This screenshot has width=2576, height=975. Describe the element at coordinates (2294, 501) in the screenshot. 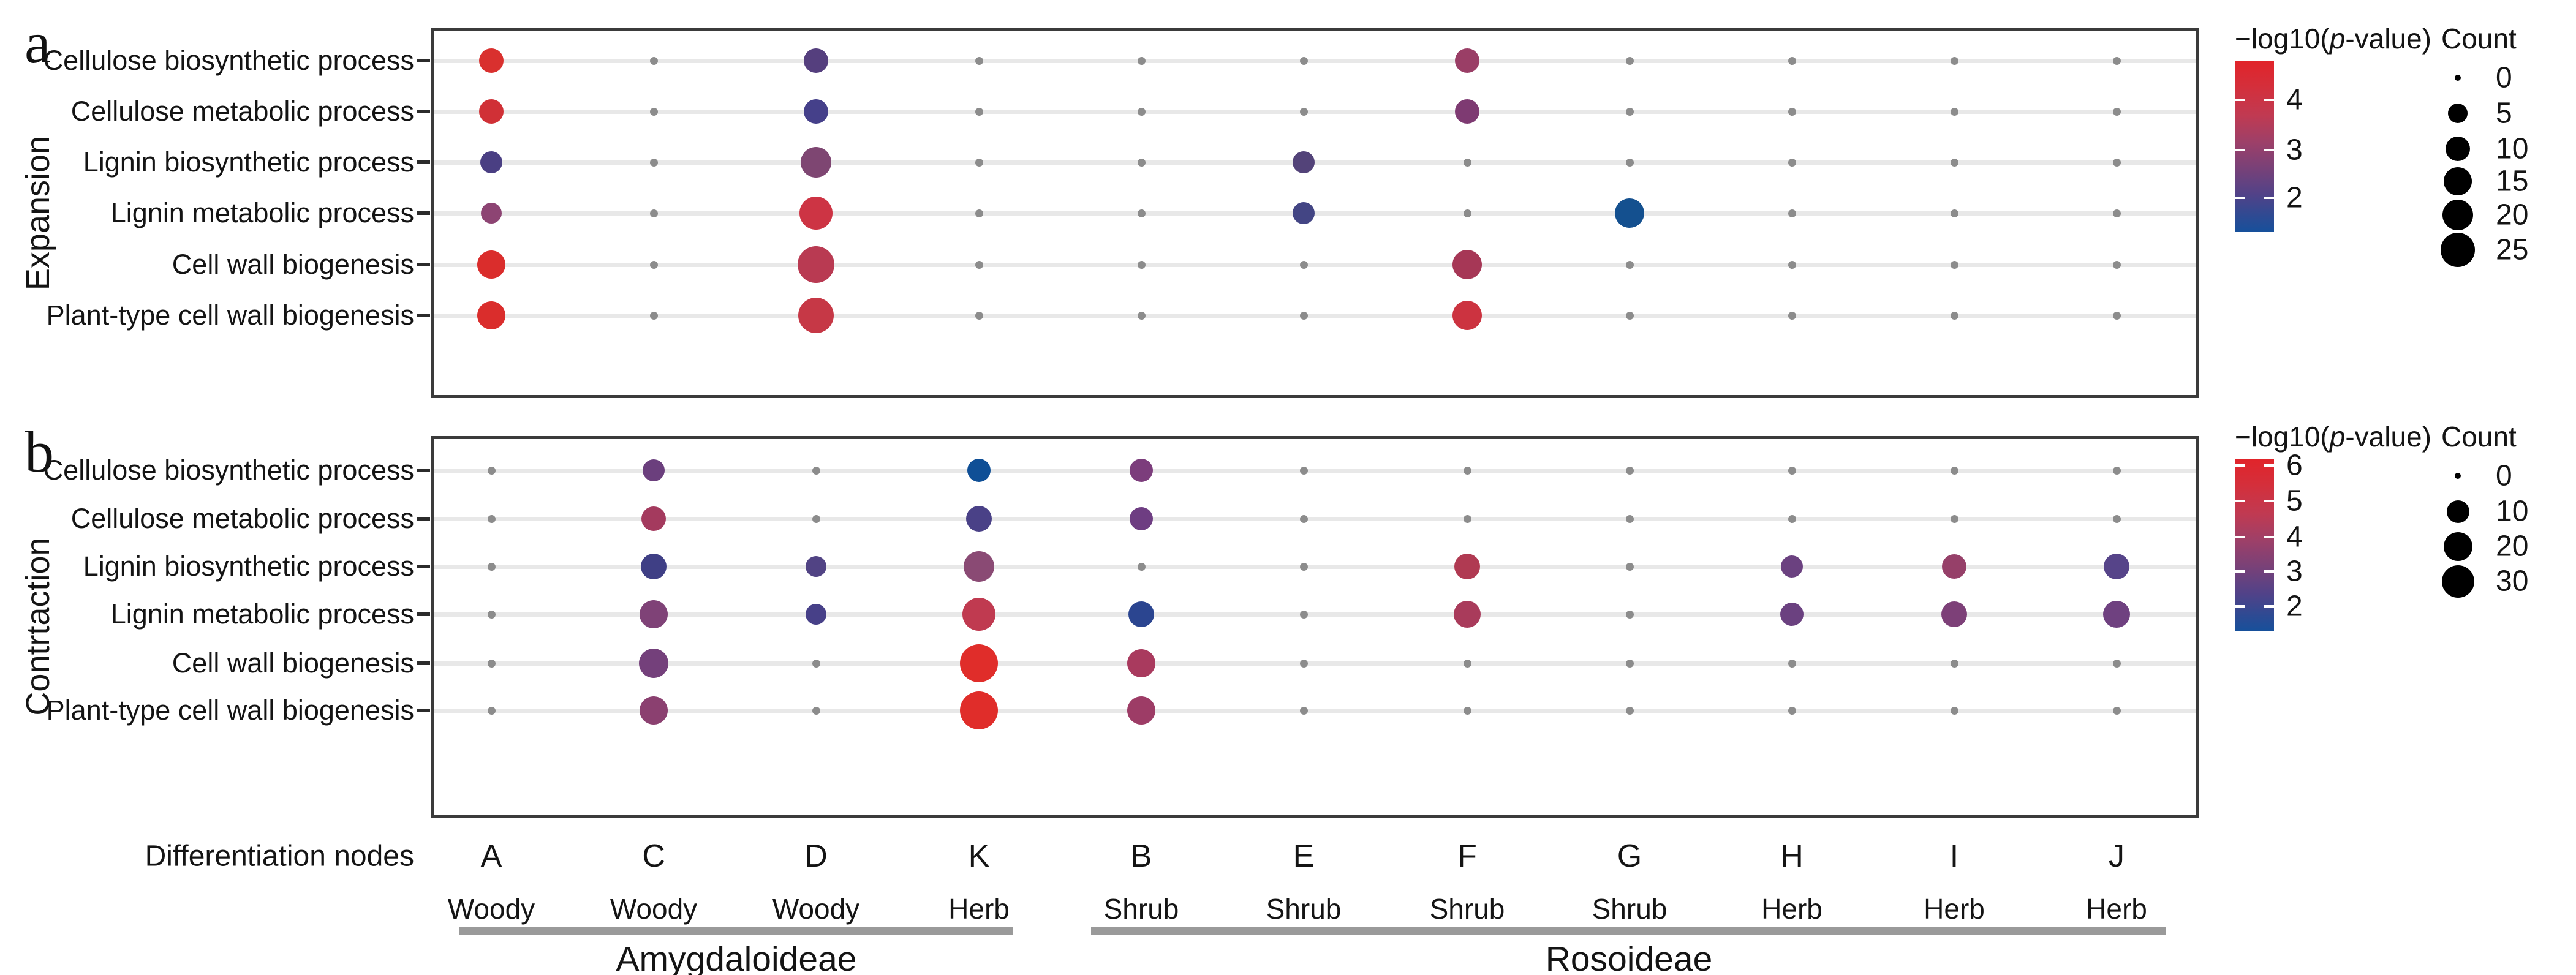

I see `colorbar-tick-label: 5` at that location.